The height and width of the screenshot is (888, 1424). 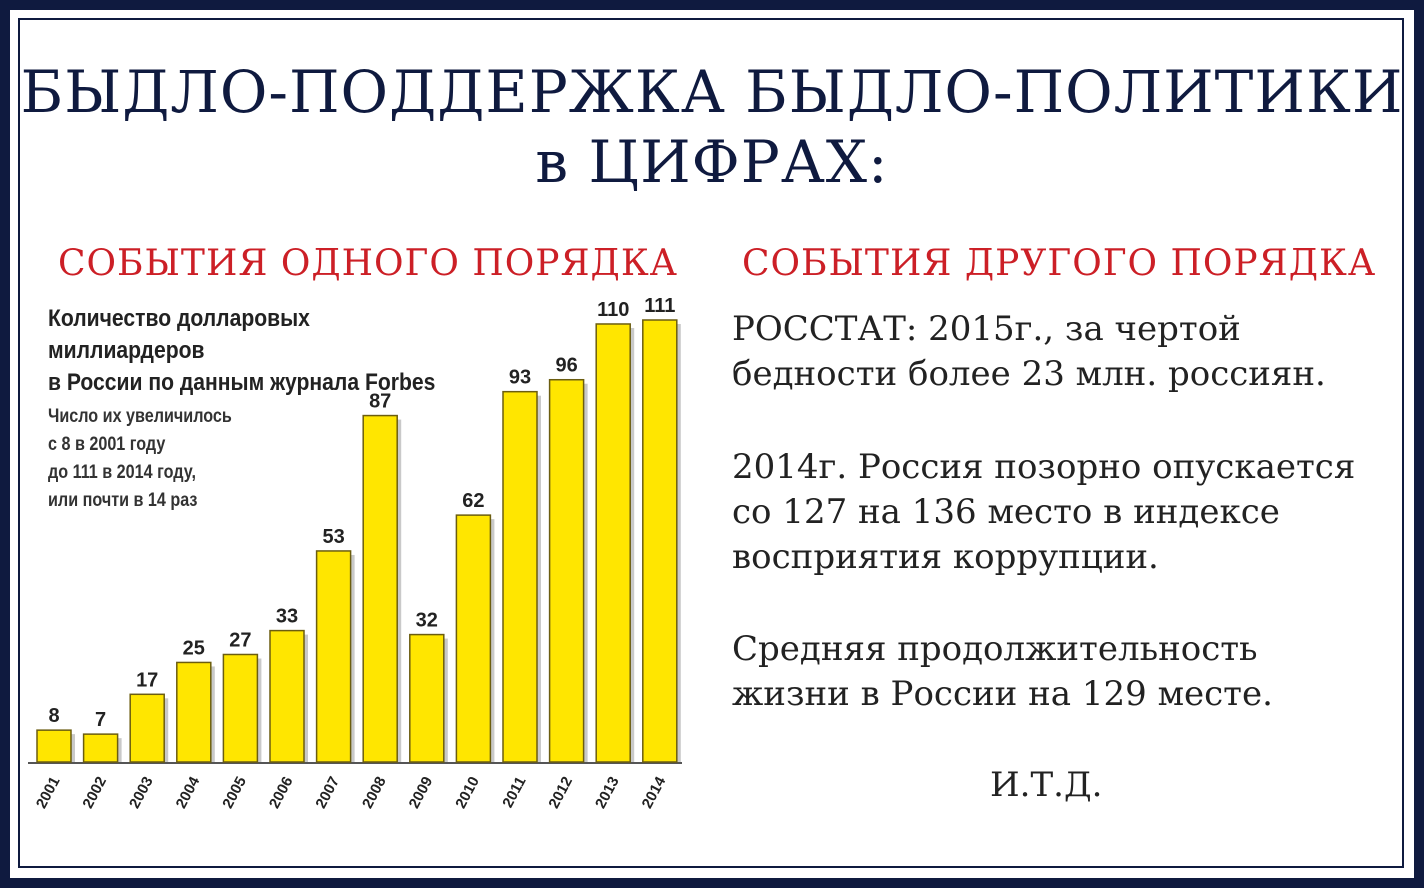 I want to click on bar-2006, so click(x=287, y=696).